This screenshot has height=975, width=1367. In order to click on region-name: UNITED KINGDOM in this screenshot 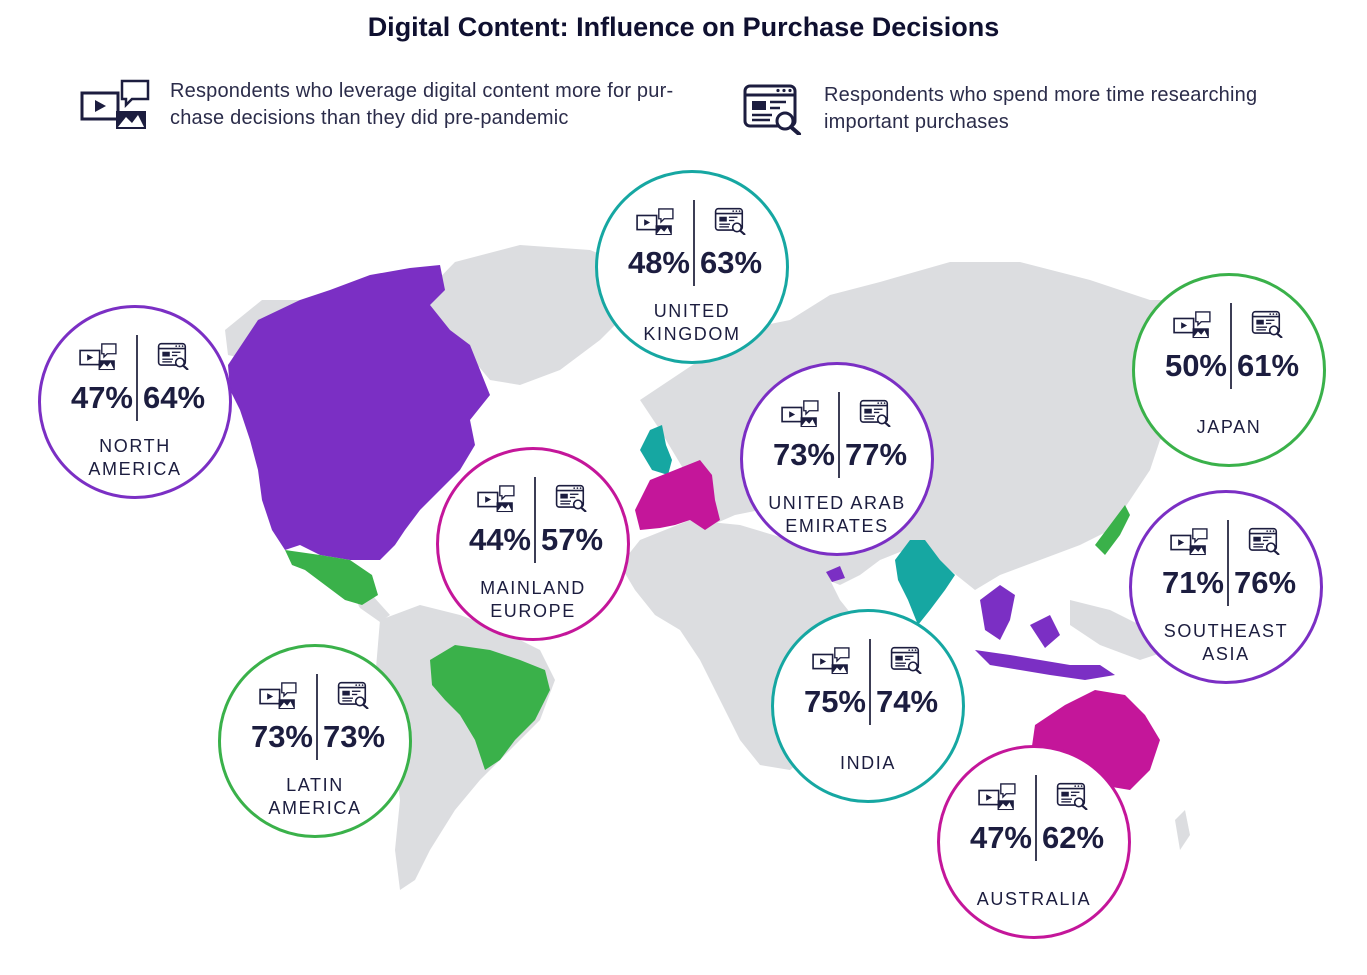, I will do `click(692, 322)`.